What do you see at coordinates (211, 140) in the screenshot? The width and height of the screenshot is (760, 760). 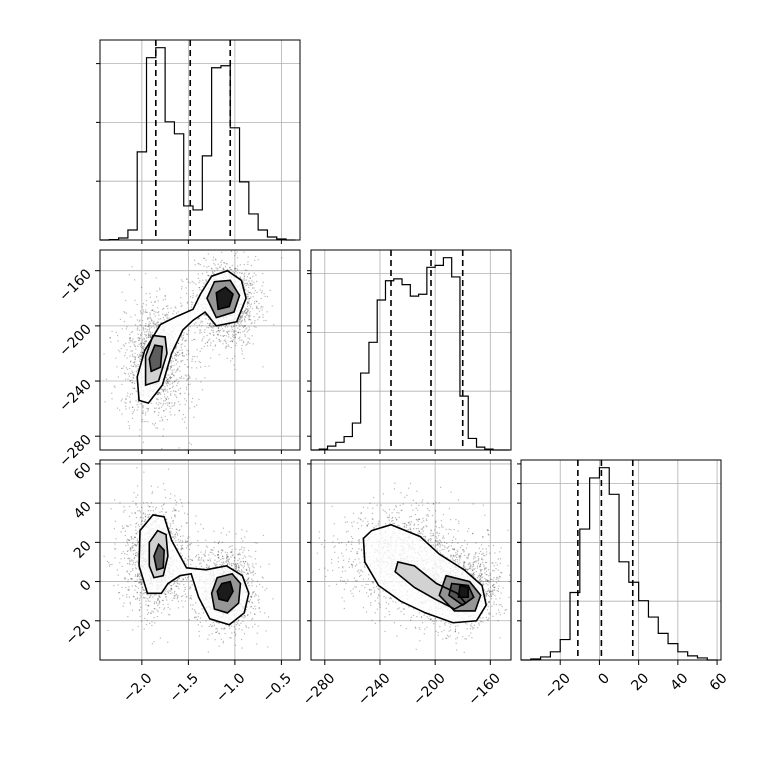 I see `x-gridlines` at bounding box center [211, 140].